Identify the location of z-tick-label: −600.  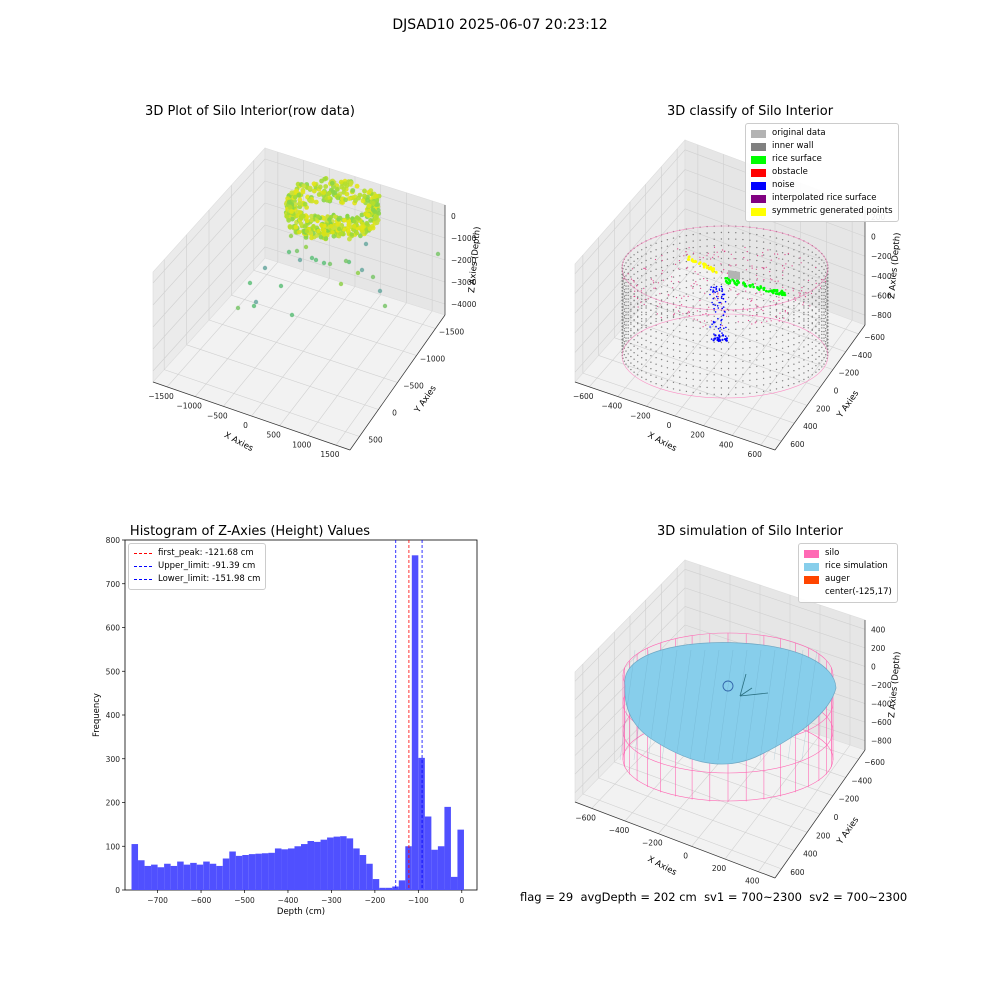
(881, 722).